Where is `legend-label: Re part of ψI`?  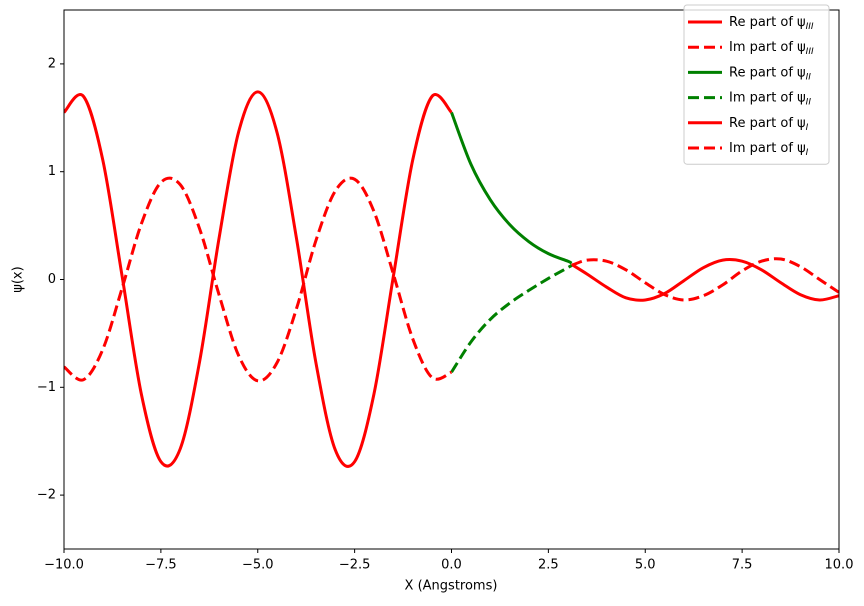
legend-label: Re part of ψI is located at coordinates (769, 123).